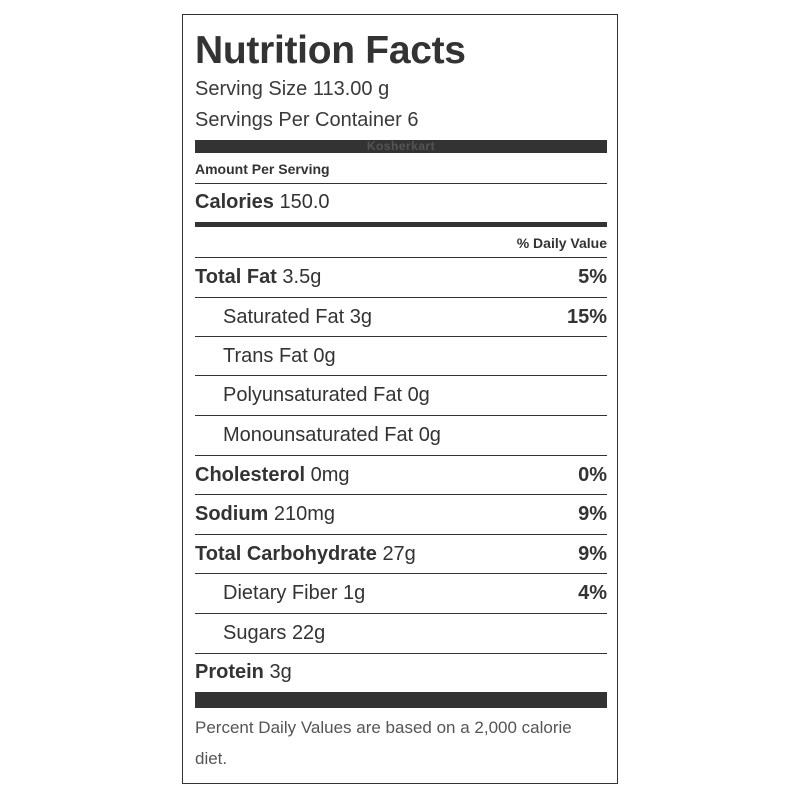 Image resolution: width=800 pixels, height=800 pixels. What do you see at coordinates (308, 633) in the screenshot?
I see `nutrient-amount: 22g` at bounding box center [308, 633].